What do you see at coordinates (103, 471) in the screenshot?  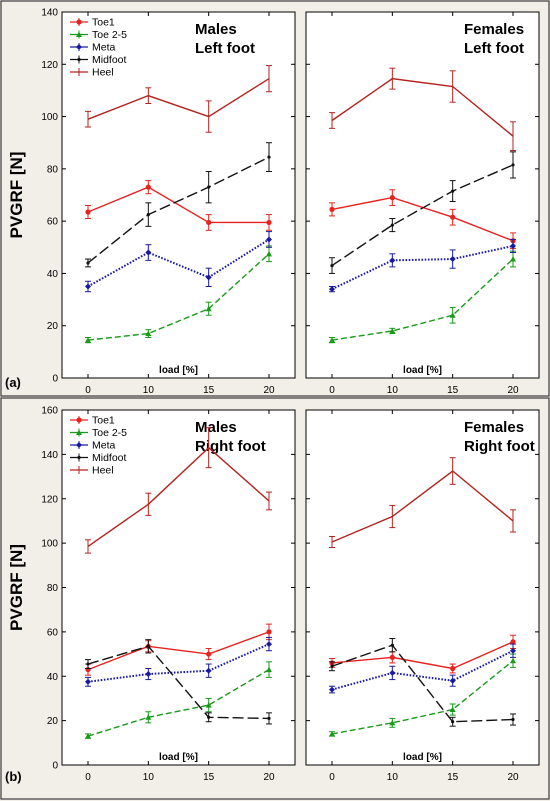 I see `legend-label: Heel` at bounding box center [103, 471].